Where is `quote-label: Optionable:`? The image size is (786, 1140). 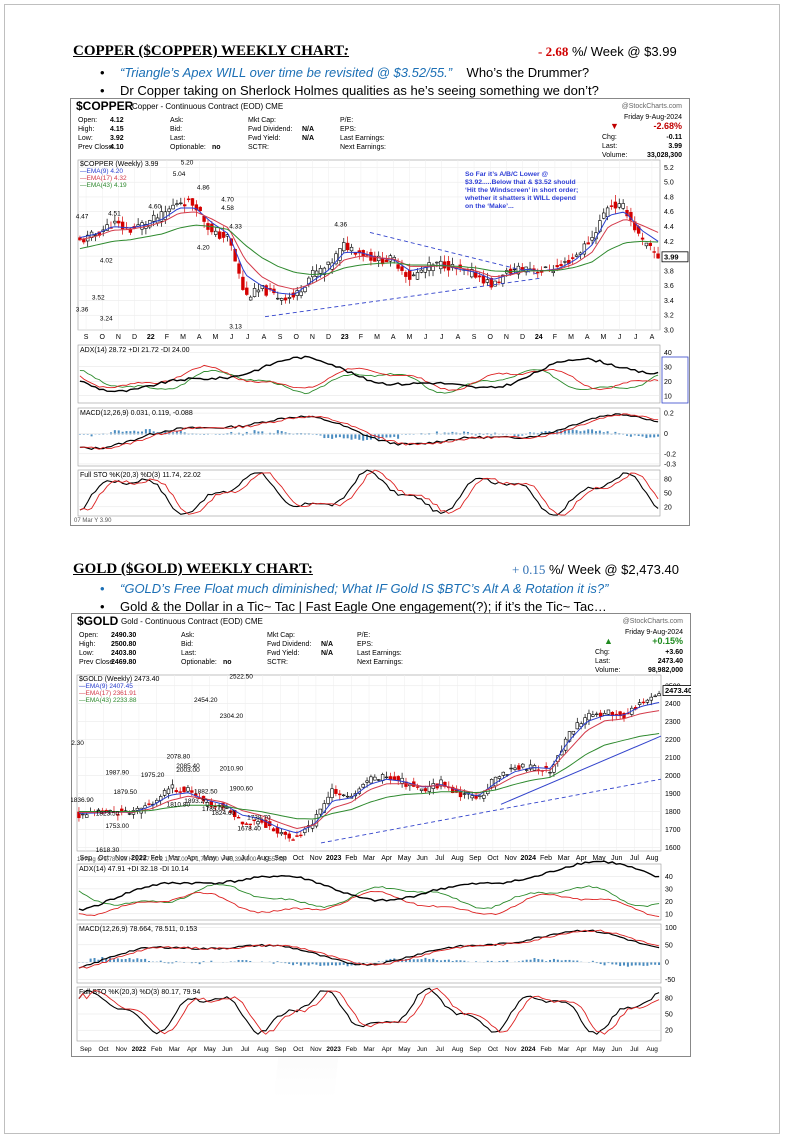 quote-label: Optionable: is located at coordinates (188, 147).